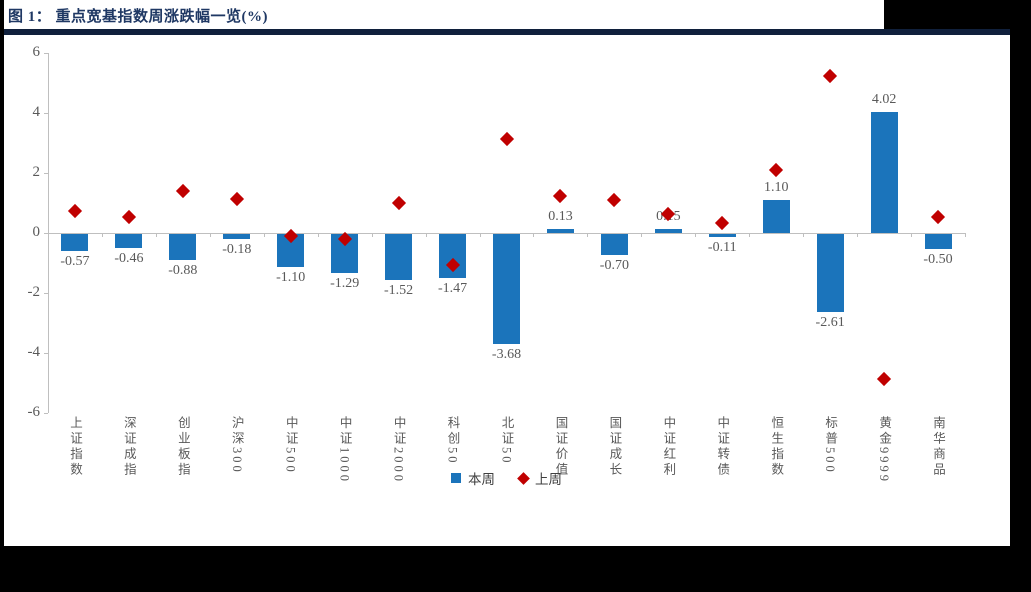 The width and height of the screenshot is (1031, 592). I want to click on corner-mask, so click(947, 15).